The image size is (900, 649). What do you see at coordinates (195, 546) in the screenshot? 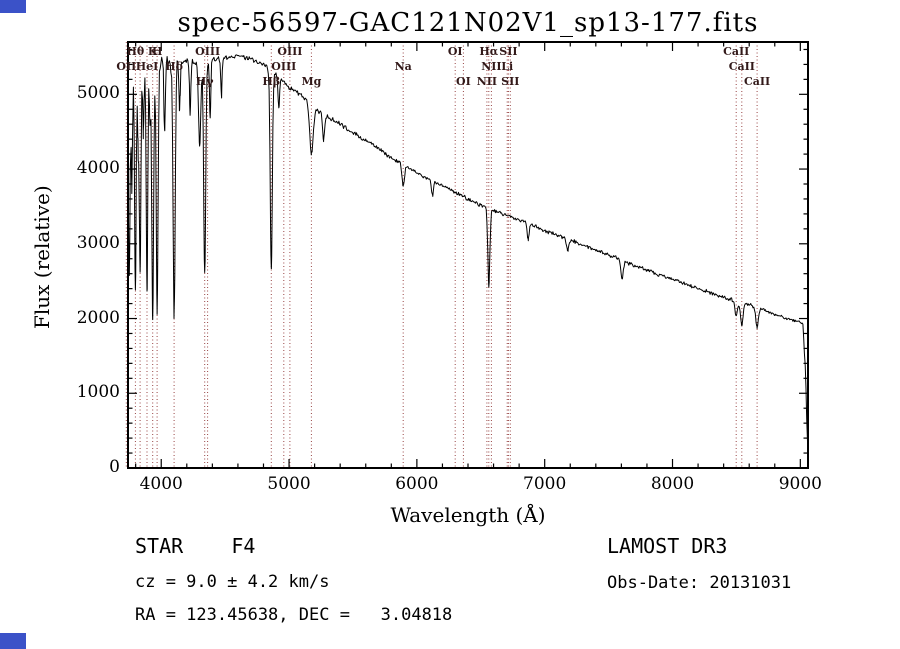
I see `classification-text: STAR F4` at bounding box center [195, 546].